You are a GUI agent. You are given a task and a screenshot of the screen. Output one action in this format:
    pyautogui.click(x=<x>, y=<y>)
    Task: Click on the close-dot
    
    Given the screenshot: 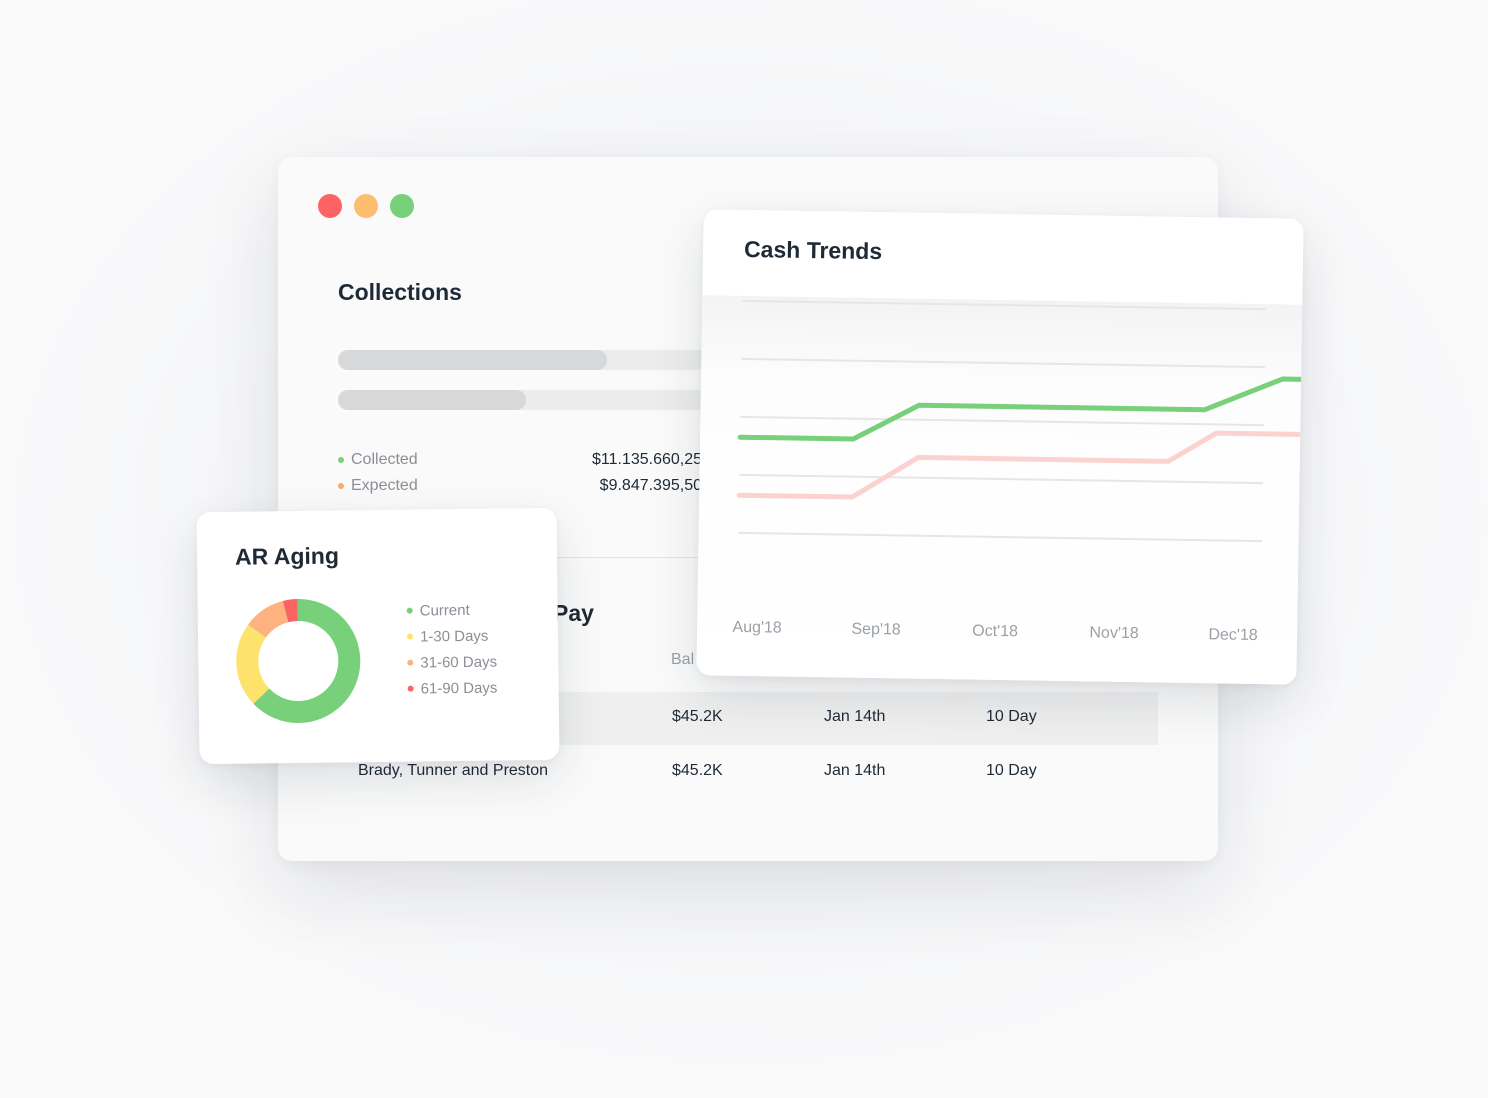 What is the action you would take?
    pyautogui.click(x=330, y=206)
    